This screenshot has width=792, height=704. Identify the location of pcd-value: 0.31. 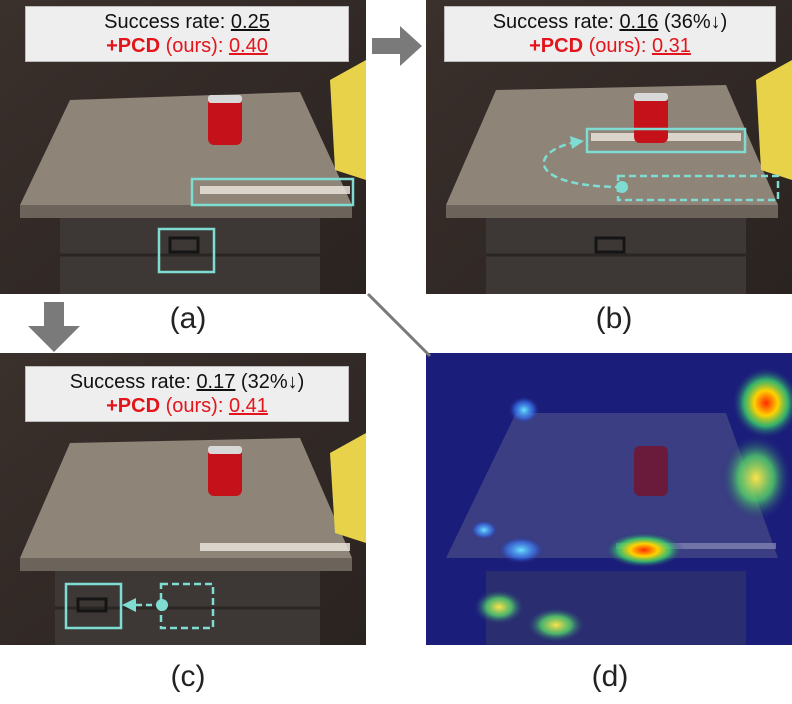
(671, 46).